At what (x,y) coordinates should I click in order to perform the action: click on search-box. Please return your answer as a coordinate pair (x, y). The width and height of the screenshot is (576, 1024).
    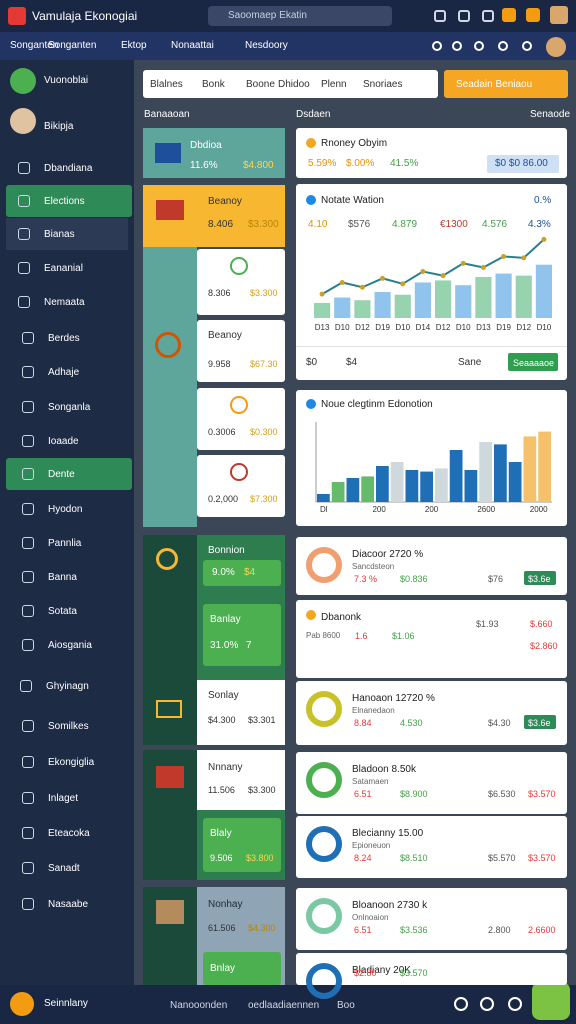
    Looking at the image, I should click on (300, 16).